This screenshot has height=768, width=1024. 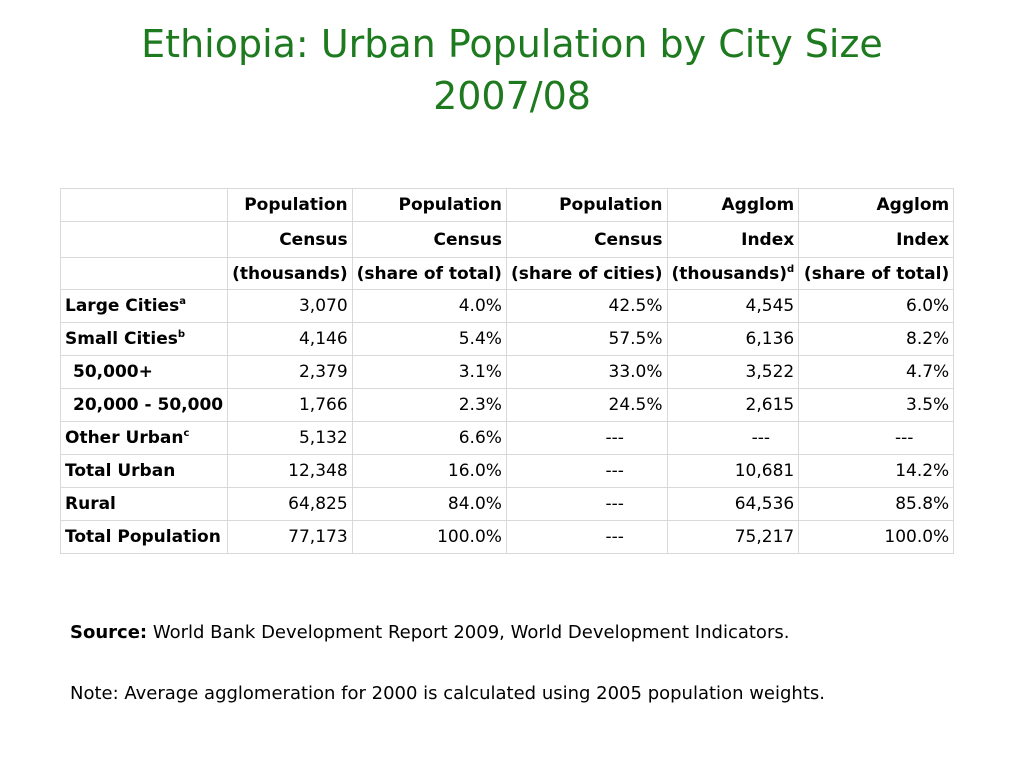 What do you see at coordinates (290, 537) in the screenshot?
I see `table-cell: 77,173` at bounding box center [290, 537].